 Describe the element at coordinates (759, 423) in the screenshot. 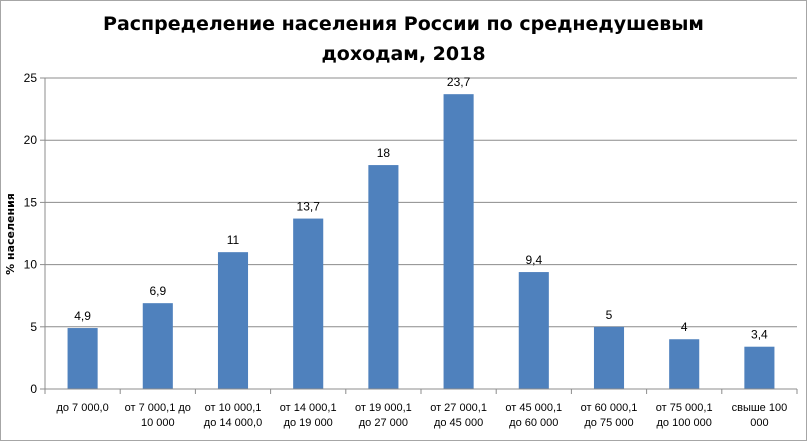

I see `x-tick-label: 000` at that location.